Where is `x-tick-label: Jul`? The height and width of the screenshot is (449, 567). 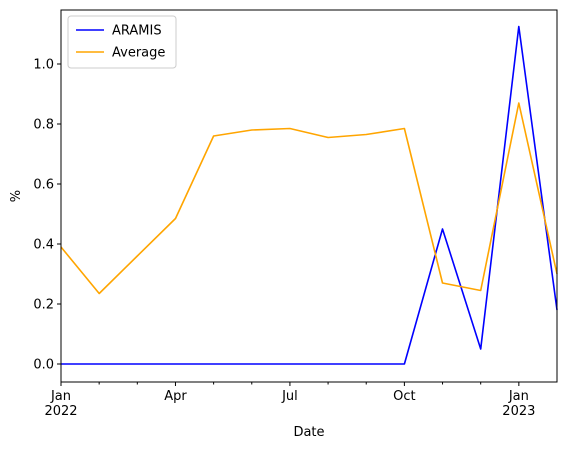
x-tick-label: Jul is located at coordinates (289, 396).